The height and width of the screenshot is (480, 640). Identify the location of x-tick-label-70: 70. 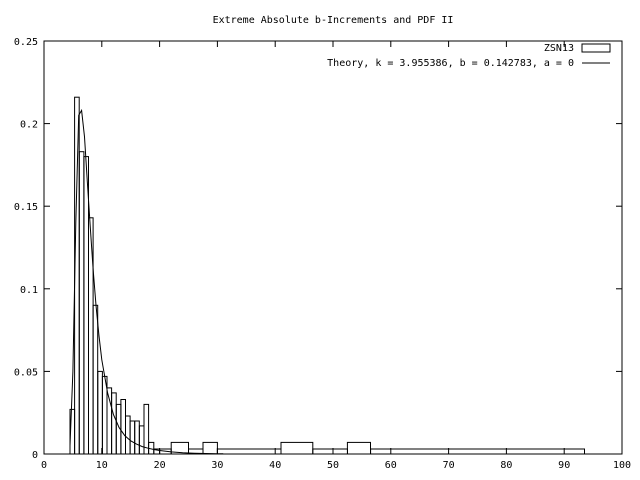
(449, 465).